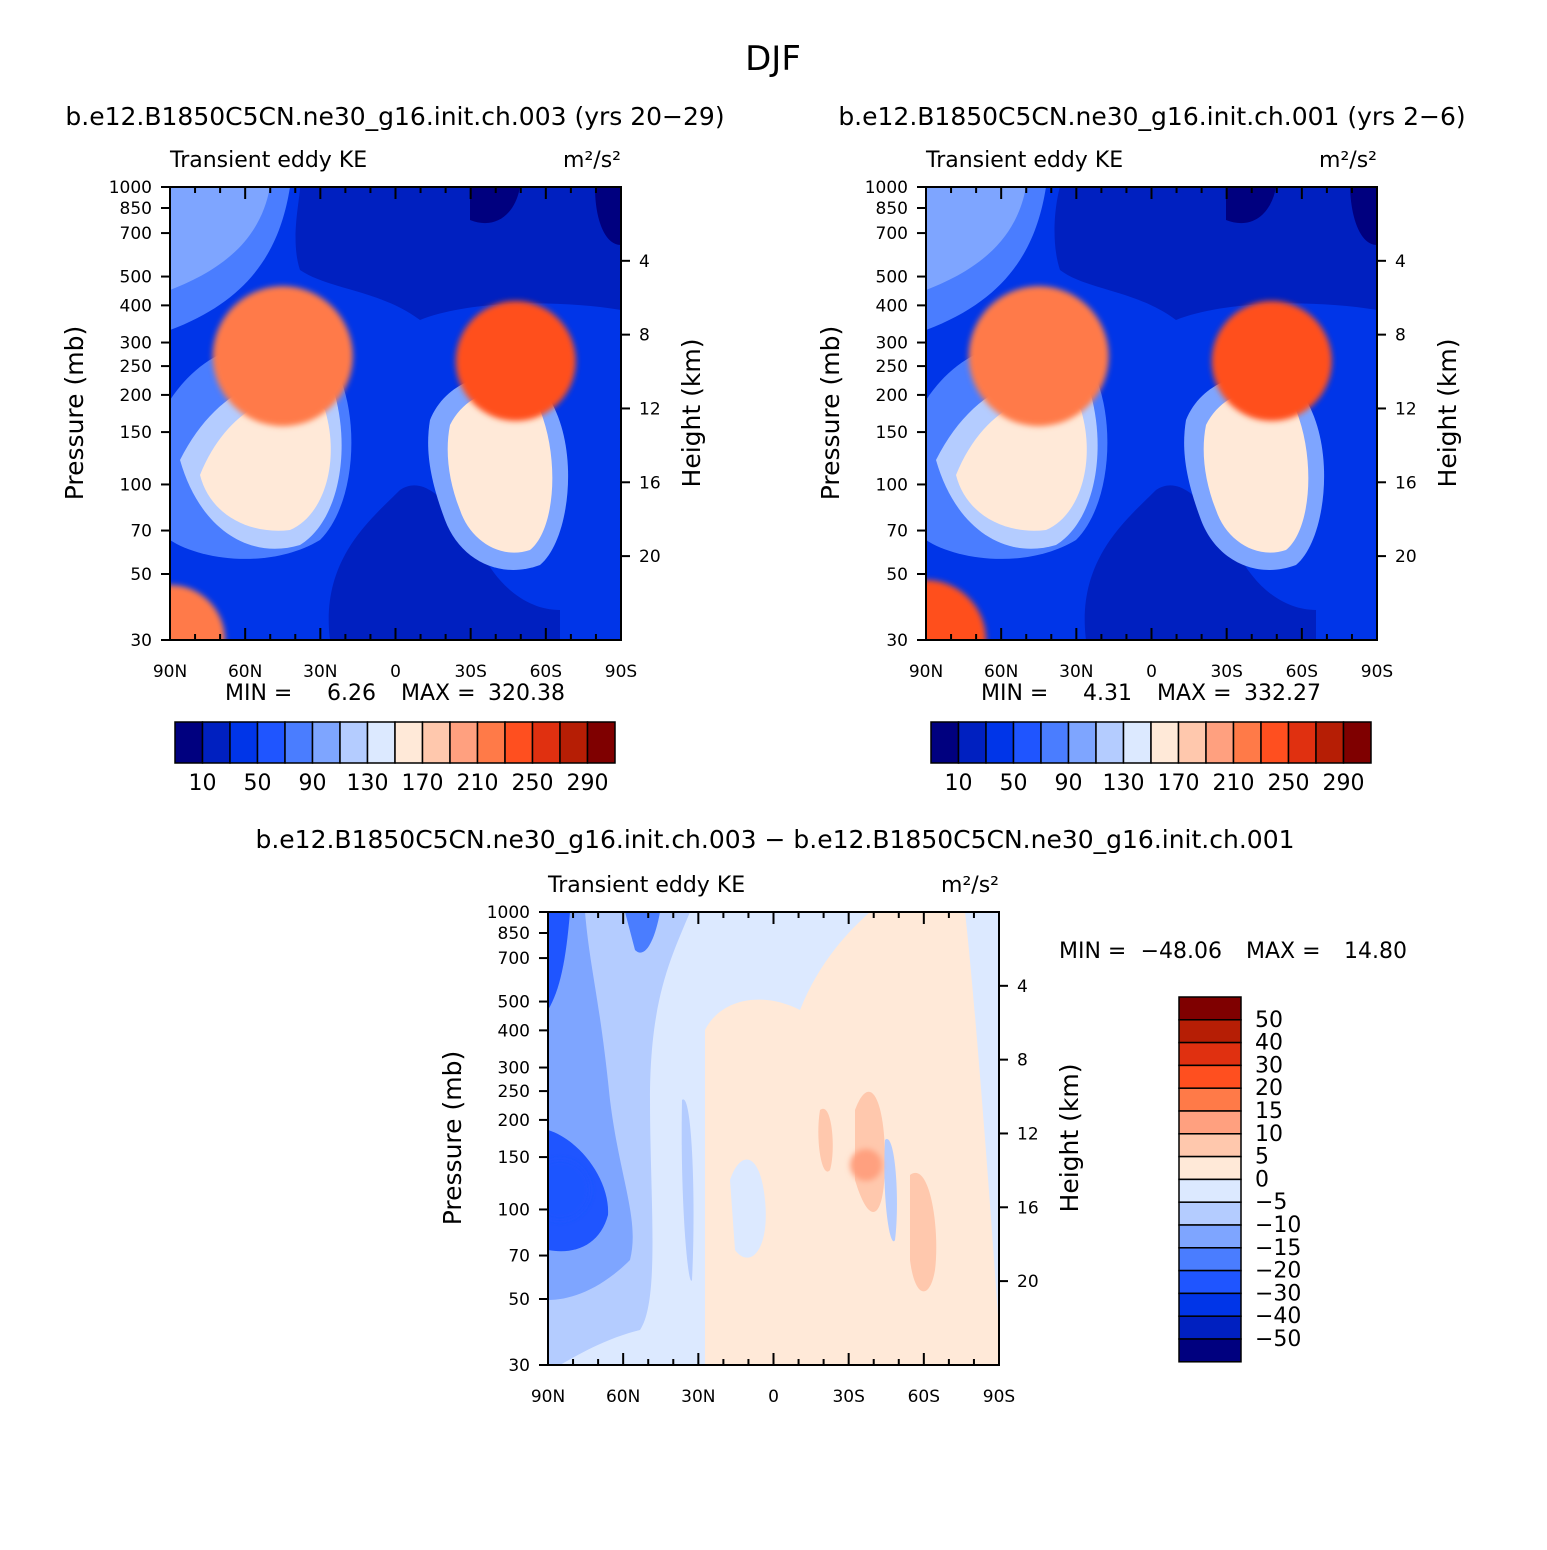 This screenshot has height=1550, width=1547. What do you see at coordinates (130, 188) in the screenshot?
I see `pressure-tick-label: 1000` at bounding box center [130, 188].